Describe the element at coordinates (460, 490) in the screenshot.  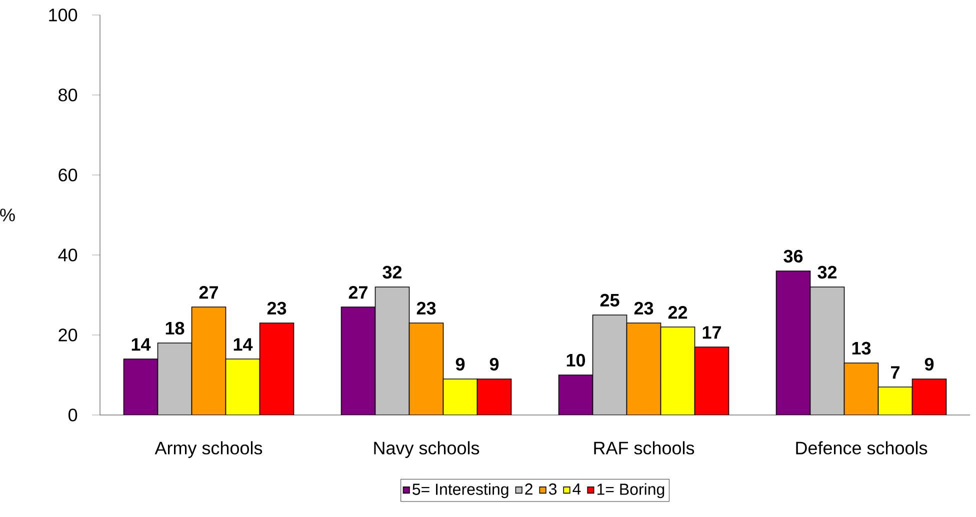
I see `legend-label: 5= Interesting` at that location.